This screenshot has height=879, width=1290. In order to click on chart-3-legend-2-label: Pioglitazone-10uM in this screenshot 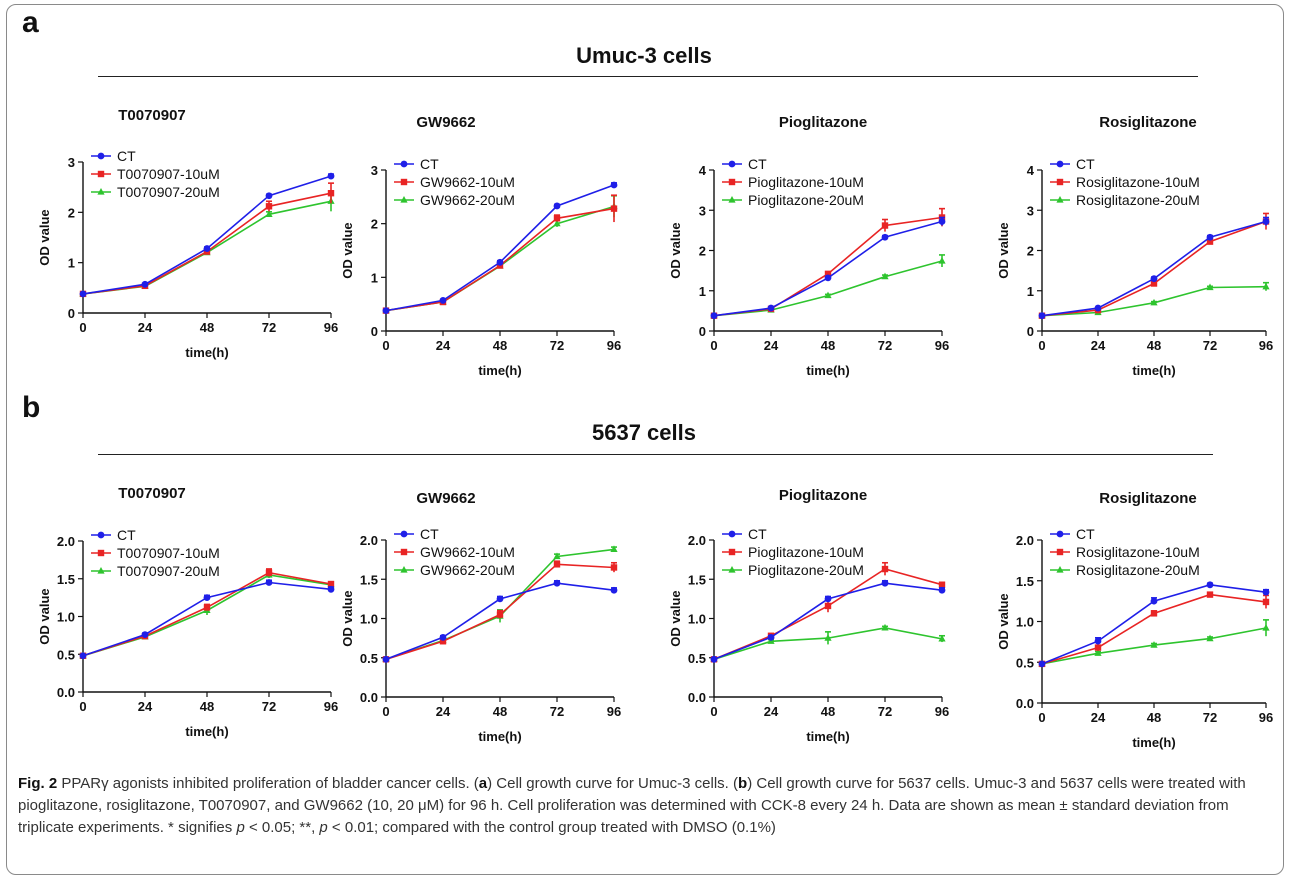, I will do `click(806, 182)`.